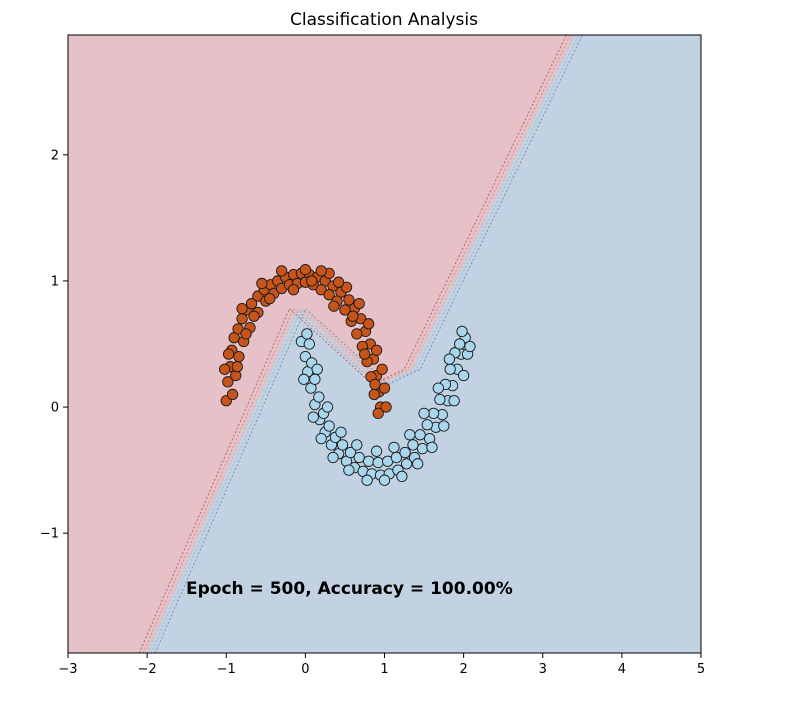 The width and height of the screenshot is (809, 708). I want to click on x-tick-label: 4, so click(622, 669).